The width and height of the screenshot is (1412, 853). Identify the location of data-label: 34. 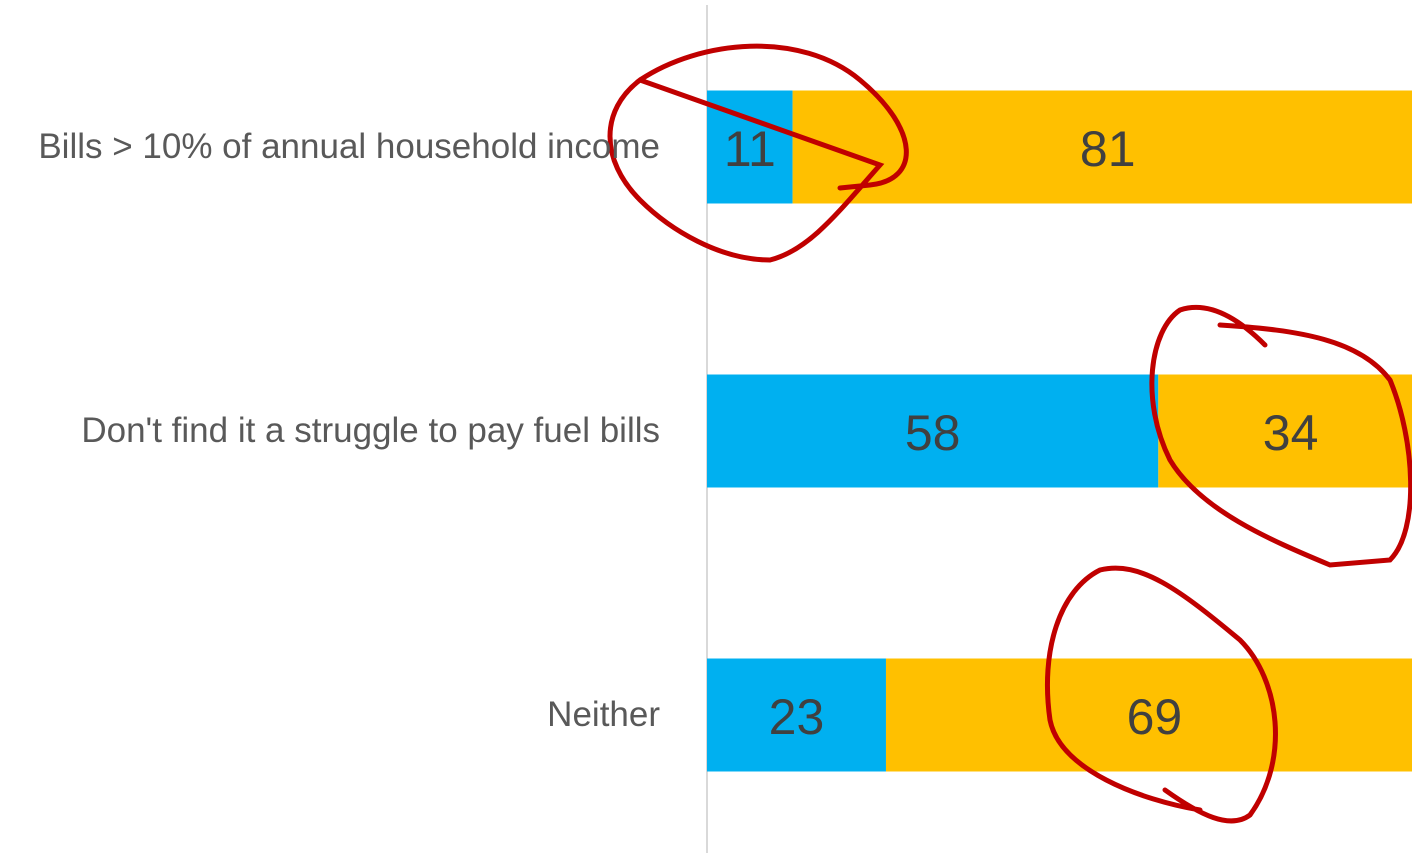
(1291, 433).